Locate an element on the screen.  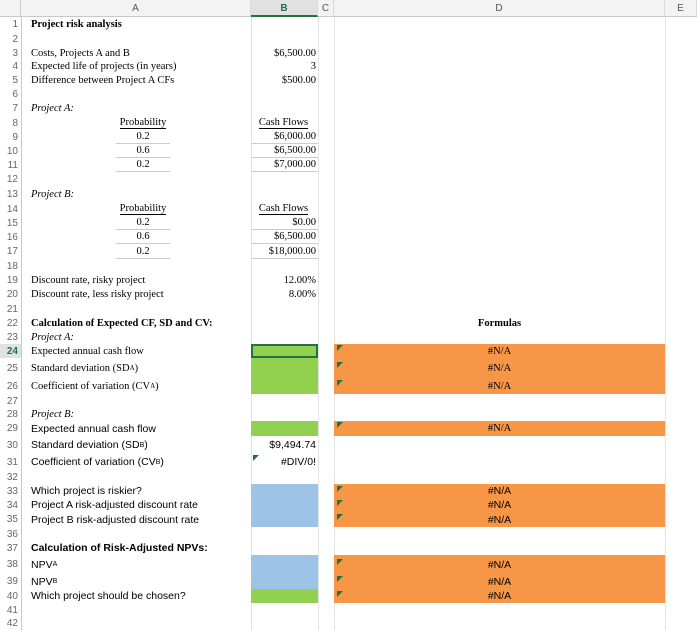
row-number: 14 is located at coordinates (10, 209).